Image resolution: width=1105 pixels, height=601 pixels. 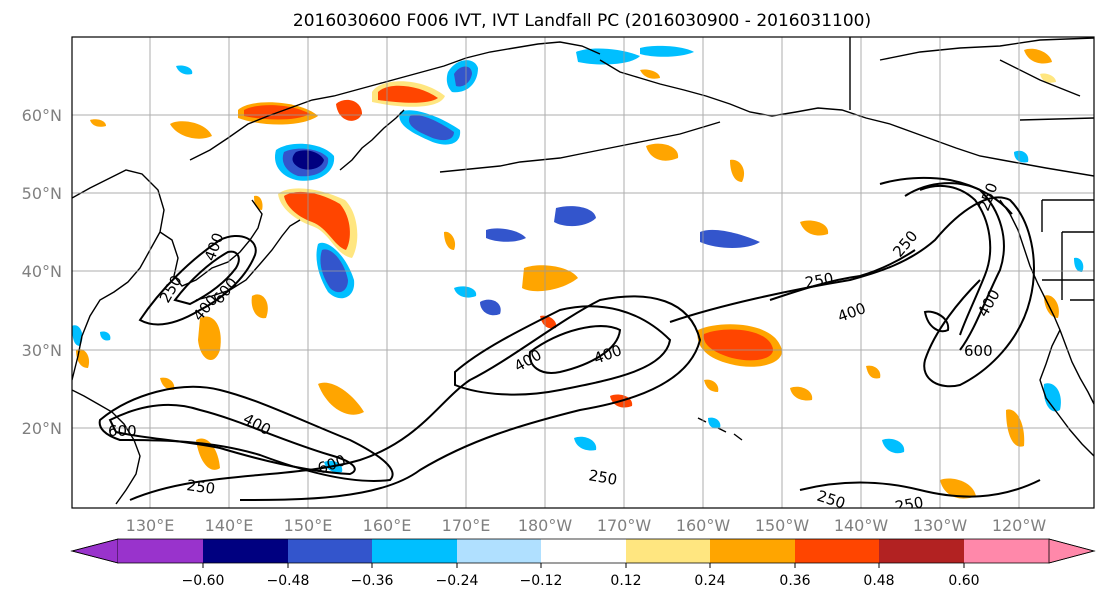 I want to click on mexico-coast, so click(x=1066, y=393).